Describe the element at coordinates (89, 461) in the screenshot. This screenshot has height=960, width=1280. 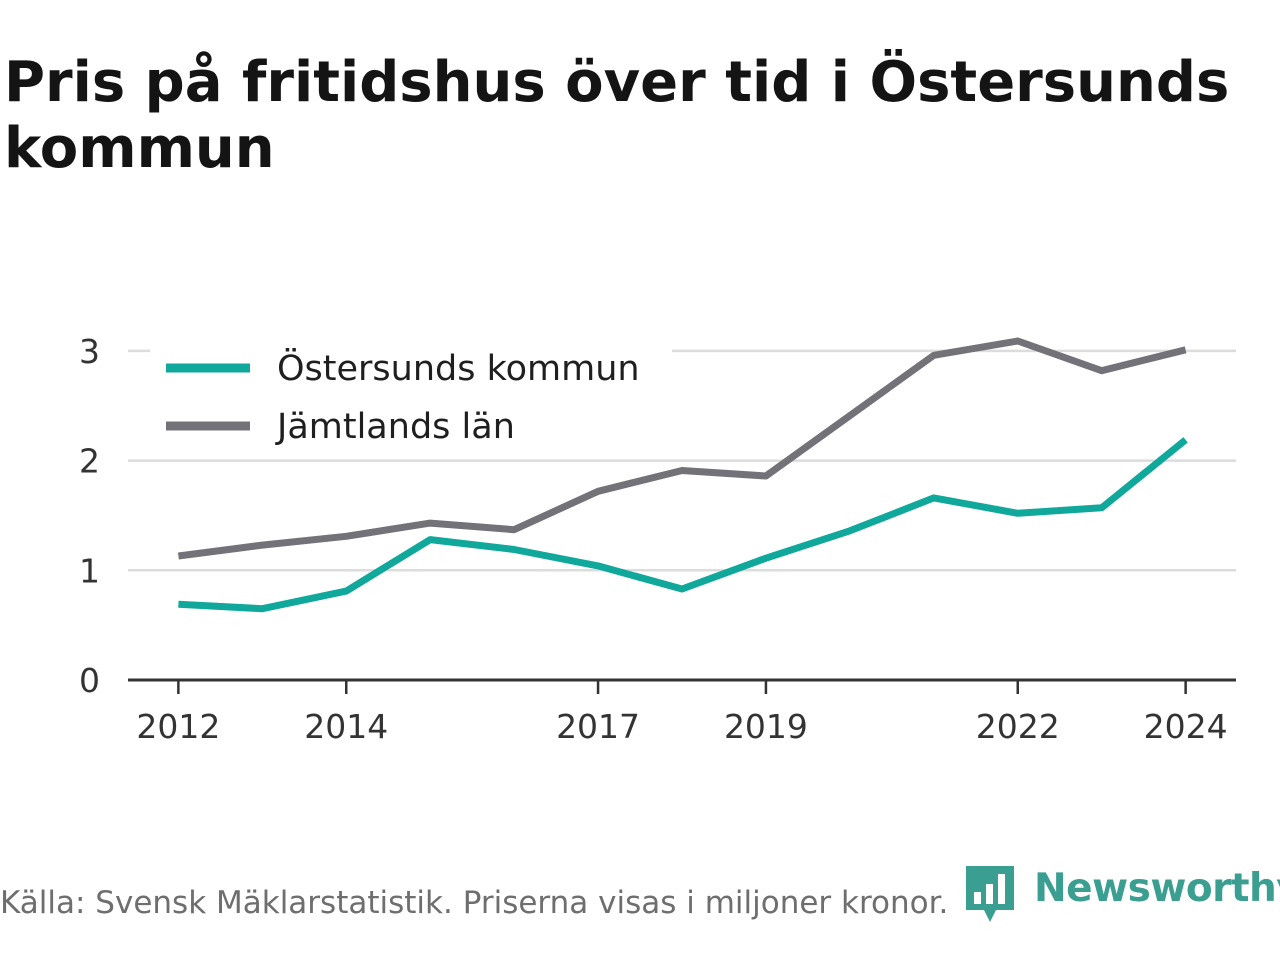
I see `y-tick-label: 2` at that location.